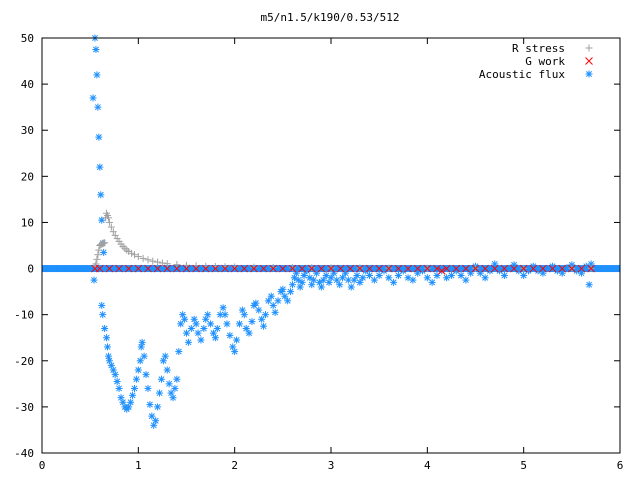 The image size is (640, 480). I want to click on chart-title: m5/n1.5/k190/0.53/512, so click(329, 17).